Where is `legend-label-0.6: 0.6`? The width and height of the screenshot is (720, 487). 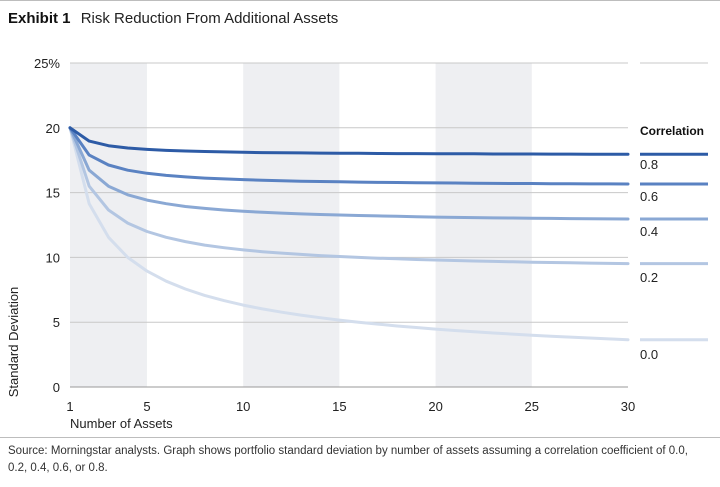 legend-label-0.6: 0.6 is located at coordinates (649, 196).